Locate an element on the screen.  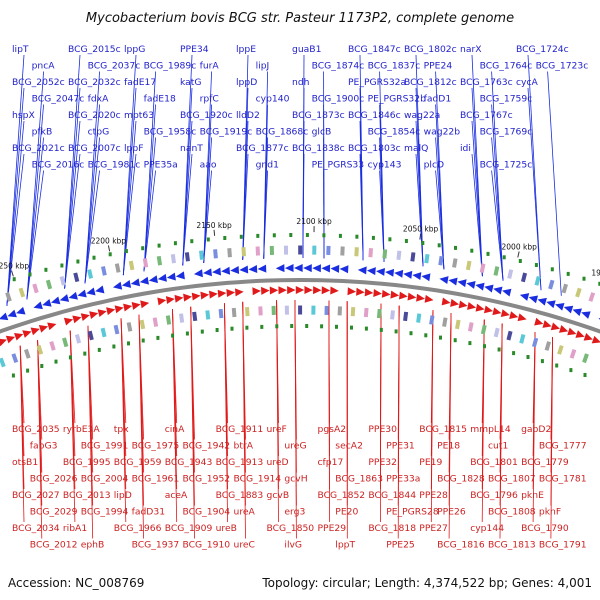
forward-gene-label: PPE24 is located at coordinates (438, 66).